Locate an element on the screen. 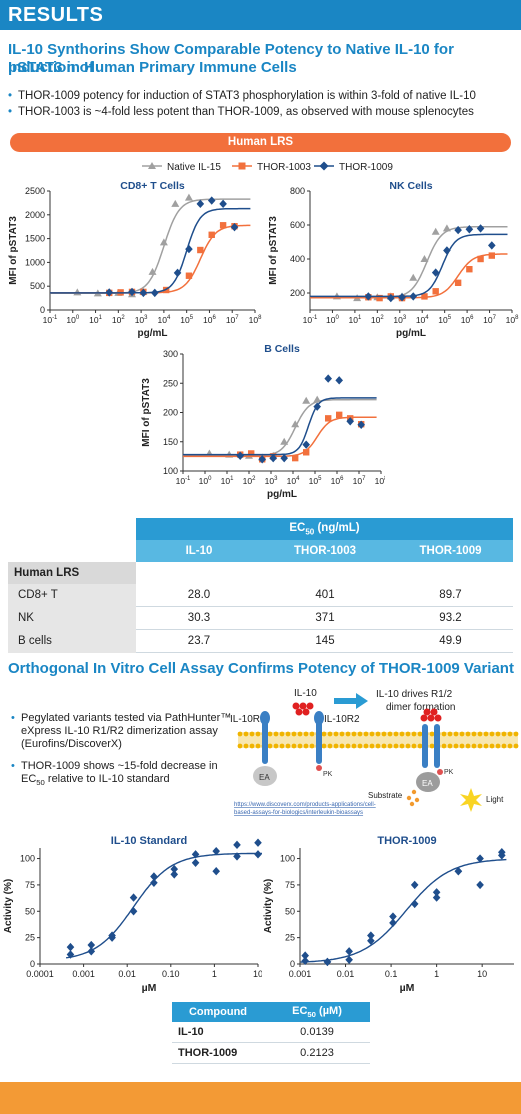 This screenshot has width=521, height=1114. series-legend: Native IL-15 THOR-1003 THOR-1009 is located at coordinates (267, 167).